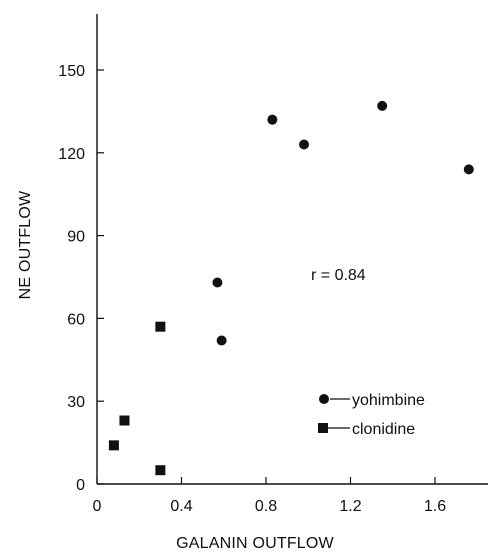 The width and height of the screenshot is (488, 554). What do you see at coordinates (435, 506) in the screenshot?
I see `x-tick-label: 1.6` at bounding box center [435, 506].